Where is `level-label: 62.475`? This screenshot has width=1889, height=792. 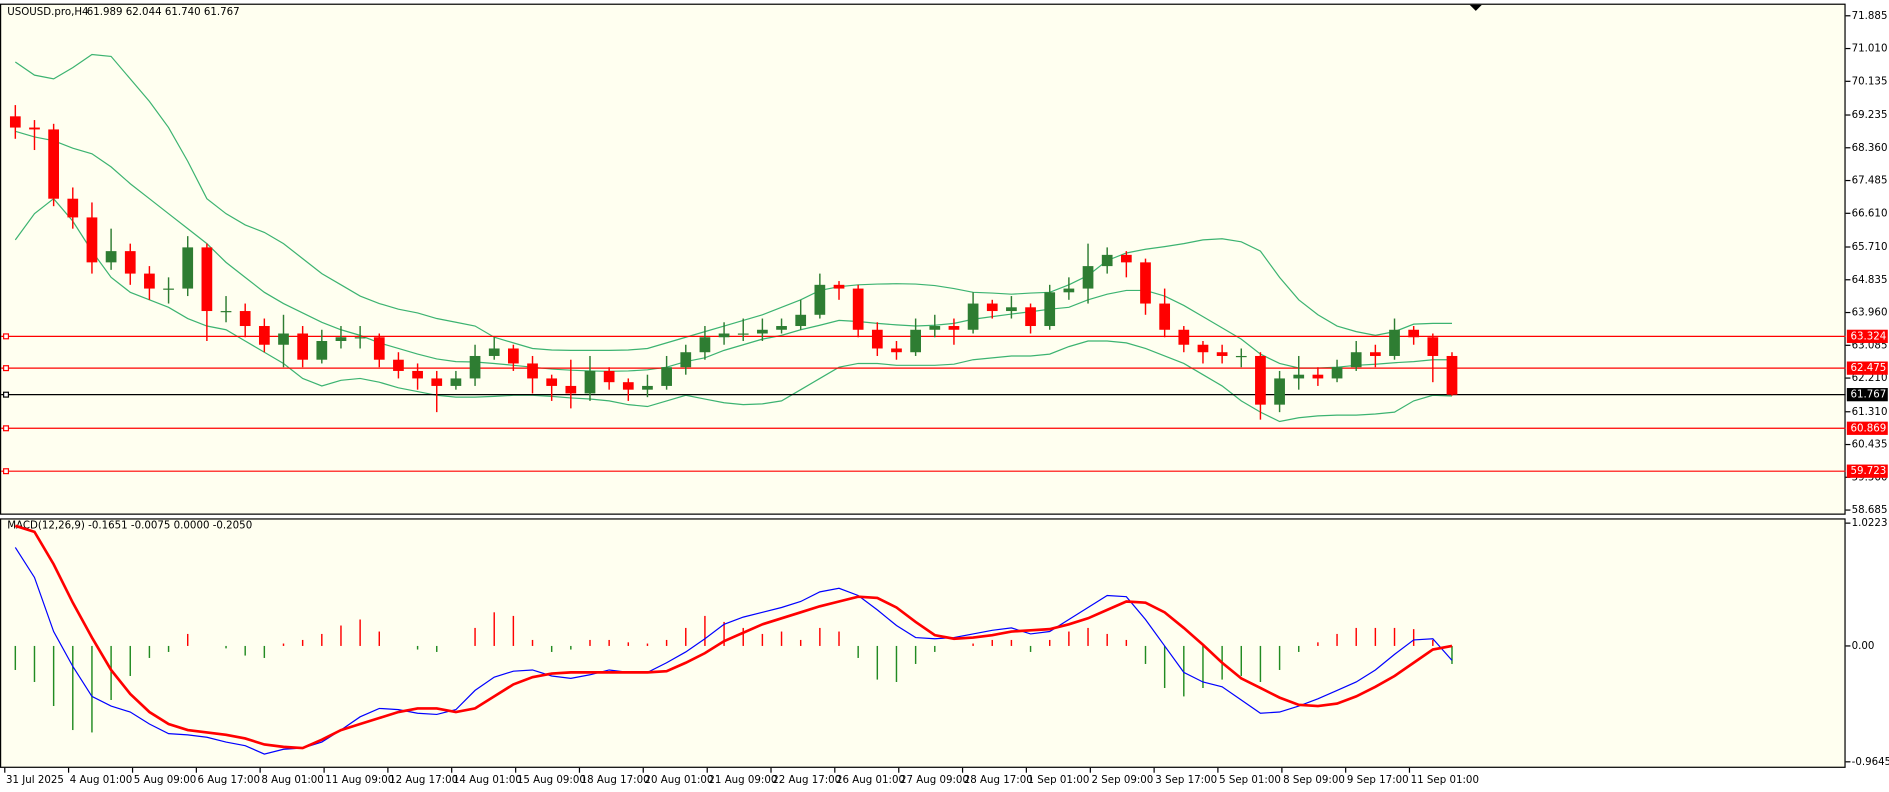 level-label: 62.475 is located at coordinates (1868, 368).